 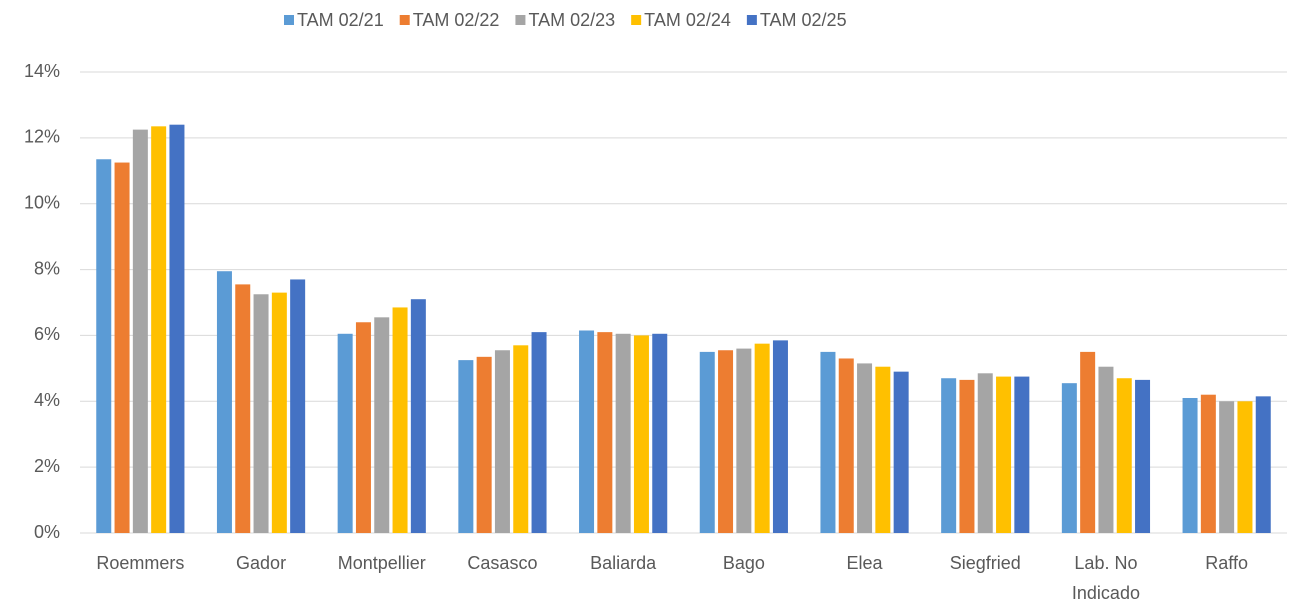 What do you see at coordinates (571, 20) in the screenshot?
I see `legend-label: TAM 02/23` at bounding box center [571, 20].